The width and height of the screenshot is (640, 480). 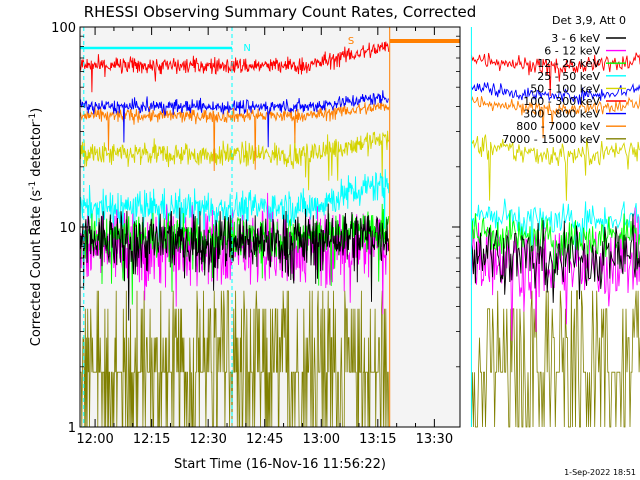 What do you see at coordinates (63, 28) in the screenshot?
I see `y-tick-label: 100` at bounding box center [63, 28].